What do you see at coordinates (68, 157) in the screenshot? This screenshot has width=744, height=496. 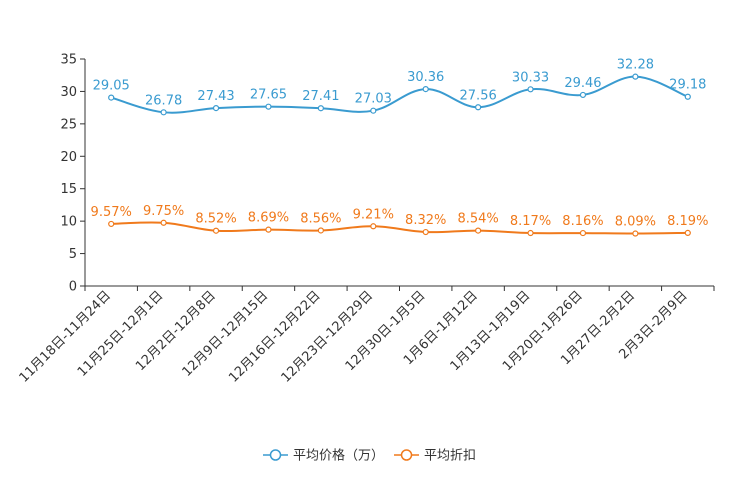 I see `y-tick-label: 20` at bounding box center [68, 157].